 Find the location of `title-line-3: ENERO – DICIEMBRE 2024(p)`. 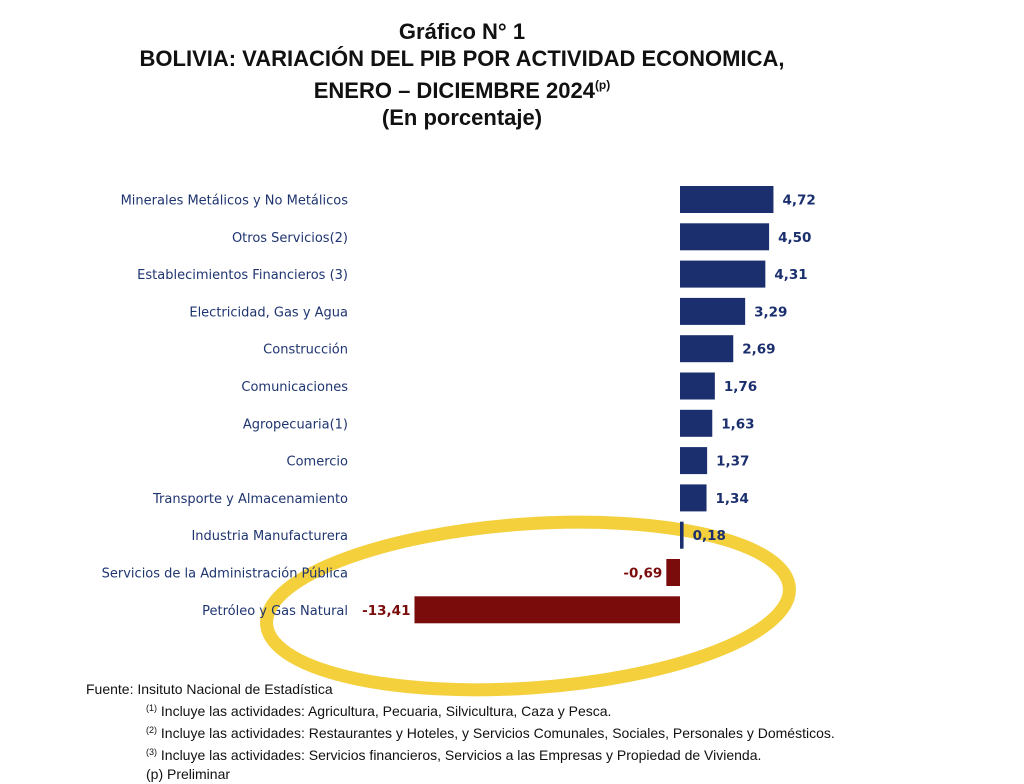

title-line-3: ENERO – DICIEMBRE 2024(p) is located at coordinates (462, 88).